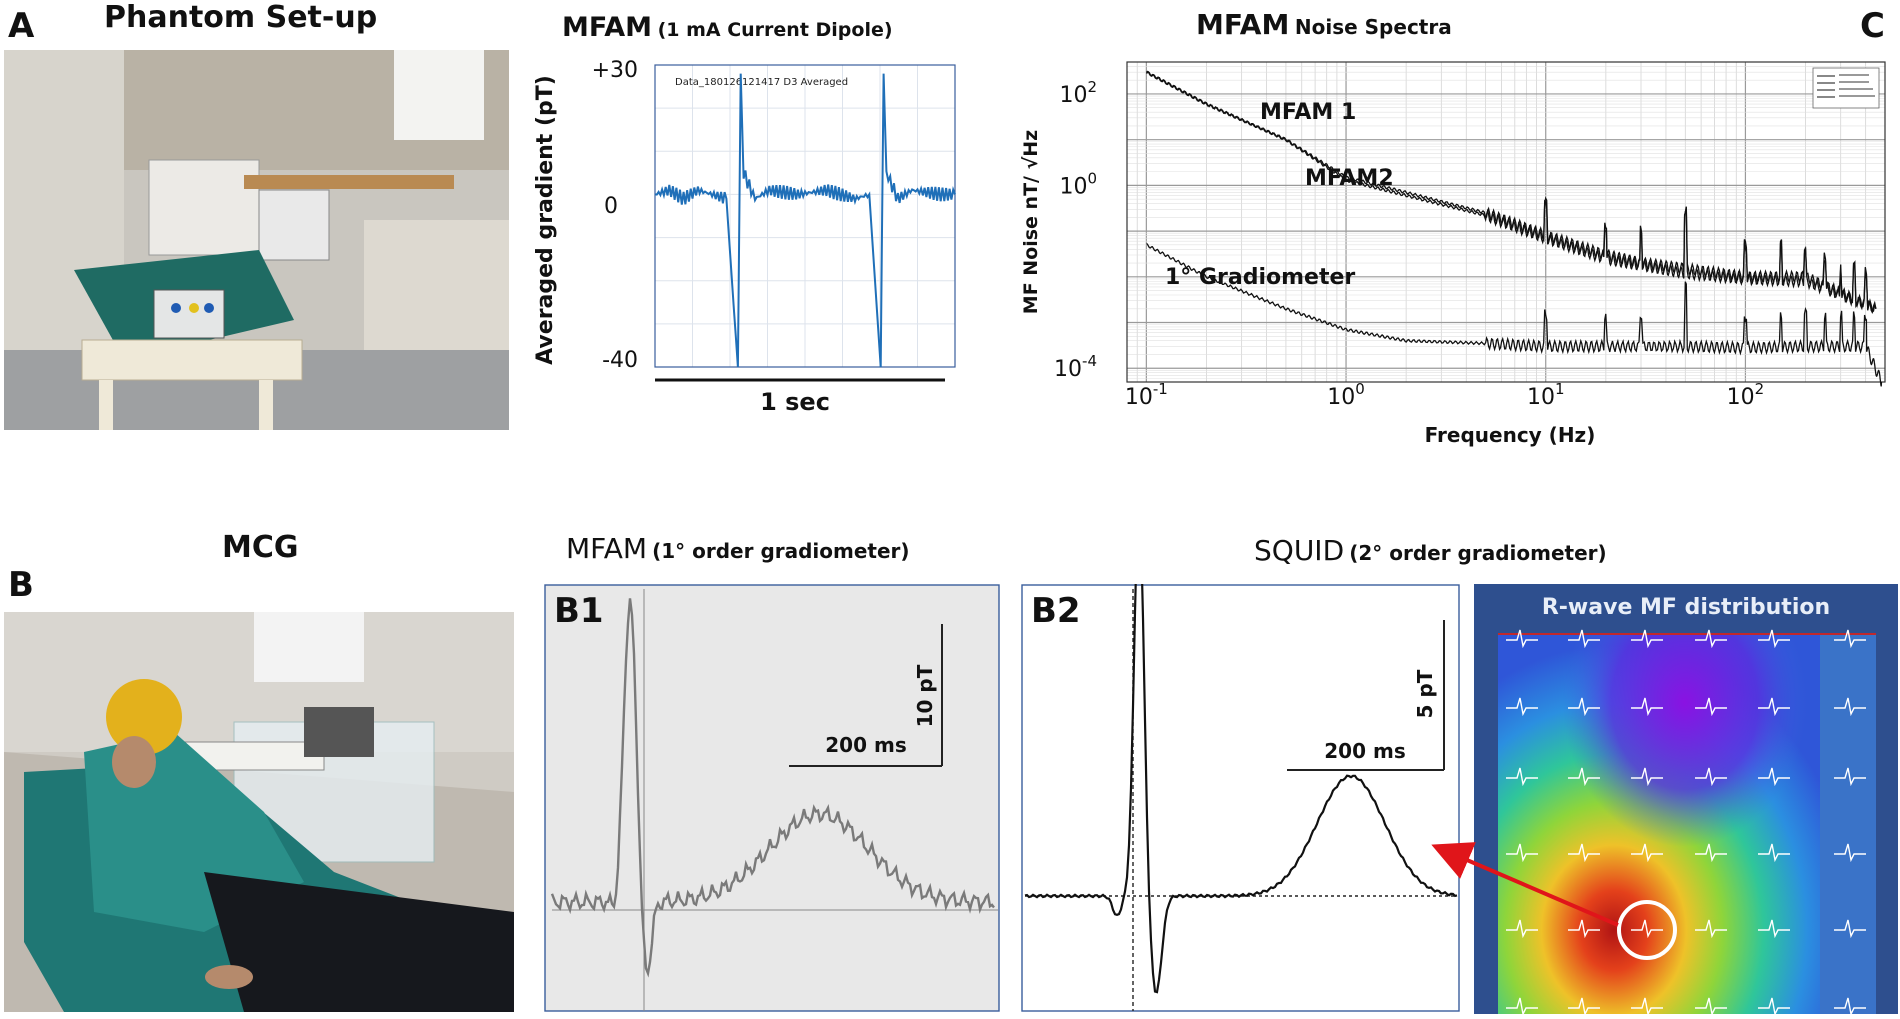 The image size is (1900, 1019). What do you see at coordinates (775, 30) in the screenshot?
I see `dipole-title-sub: (1 mA Current Dipole)` at bounding box center [775, 30].